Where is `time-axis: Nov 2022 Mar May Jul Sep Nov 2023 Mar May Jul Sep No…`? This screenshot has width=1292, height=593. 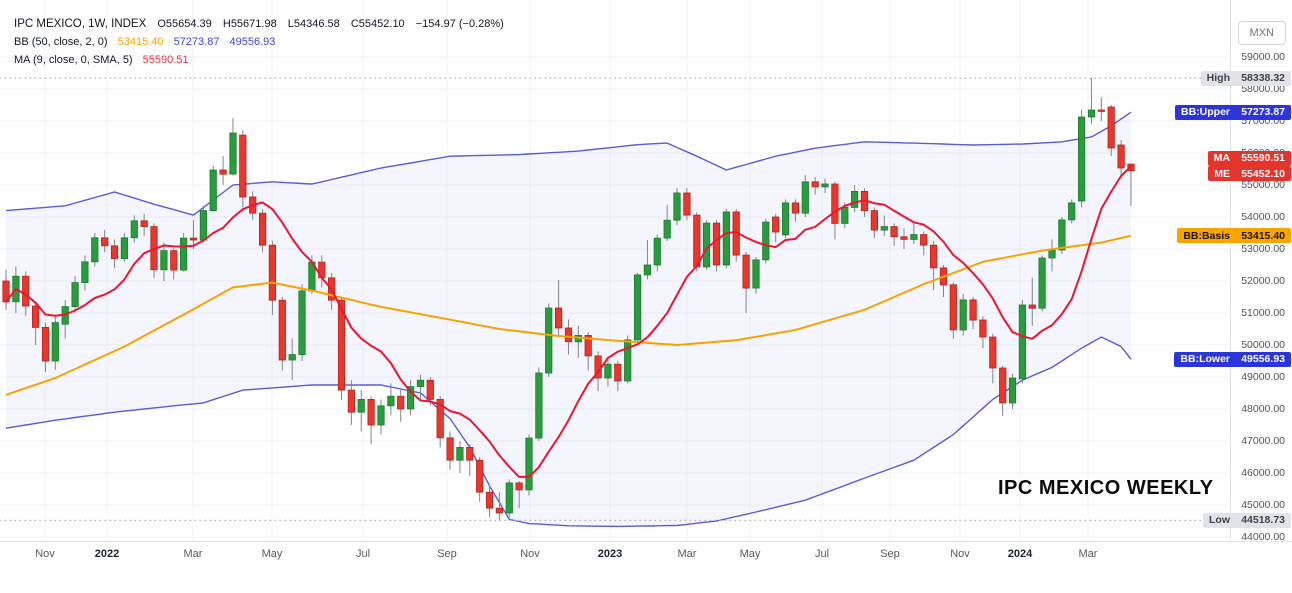
time-axis: Nov 2022 Mar May Jul Sep Nov 2023 Mar May Jul Sep No… is located at coordinates (646, 567).